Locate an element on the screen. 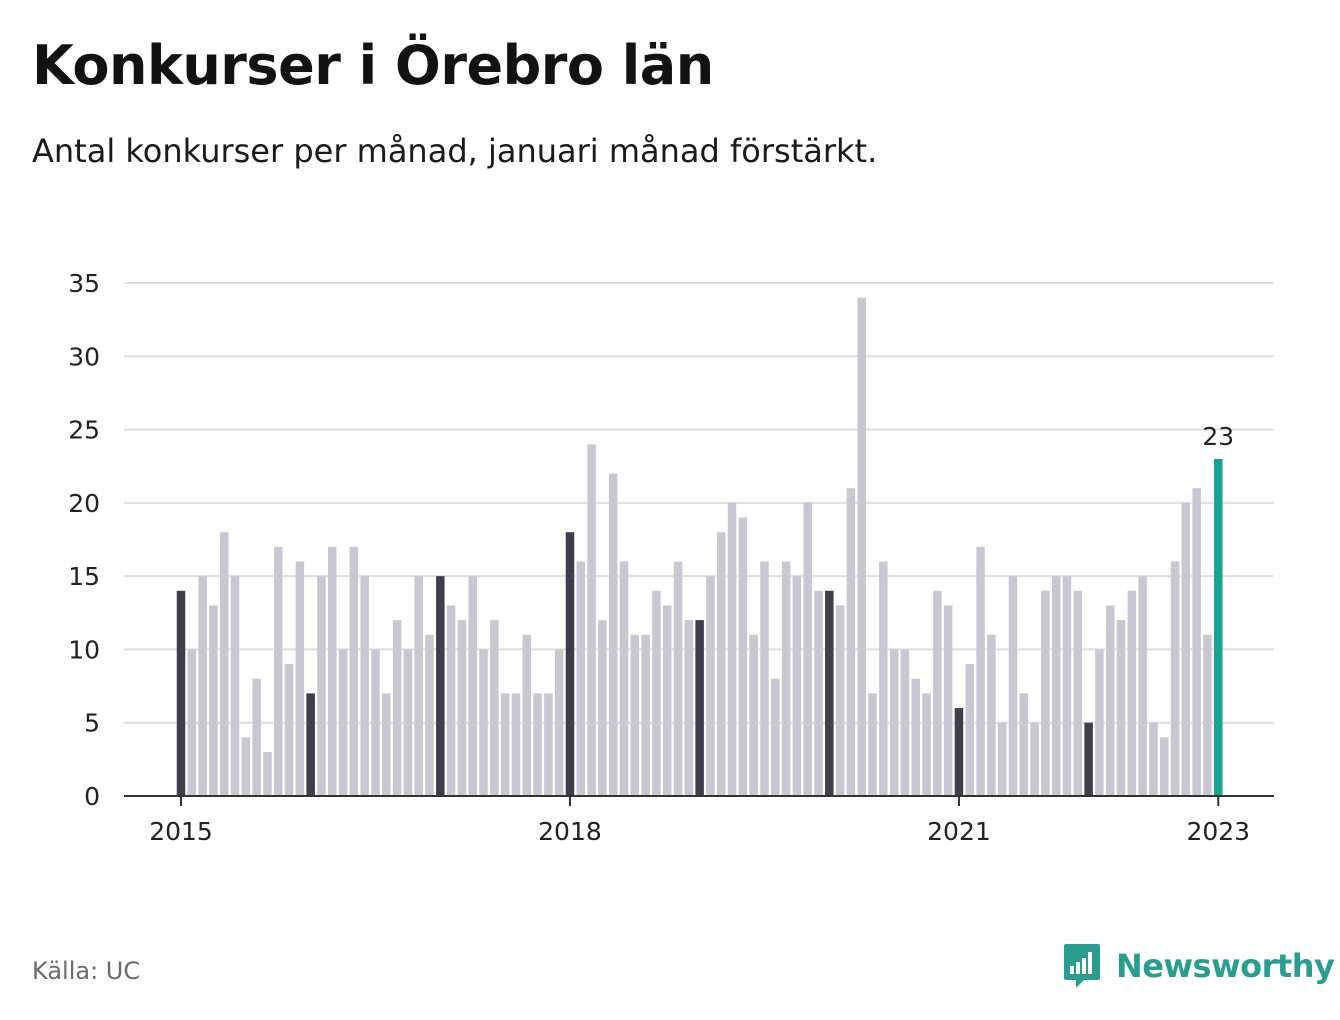 Image resolution: width=1340 pixels, height=1020 pixels. brand: Newsworthy is located at coordinates (1198, 966).